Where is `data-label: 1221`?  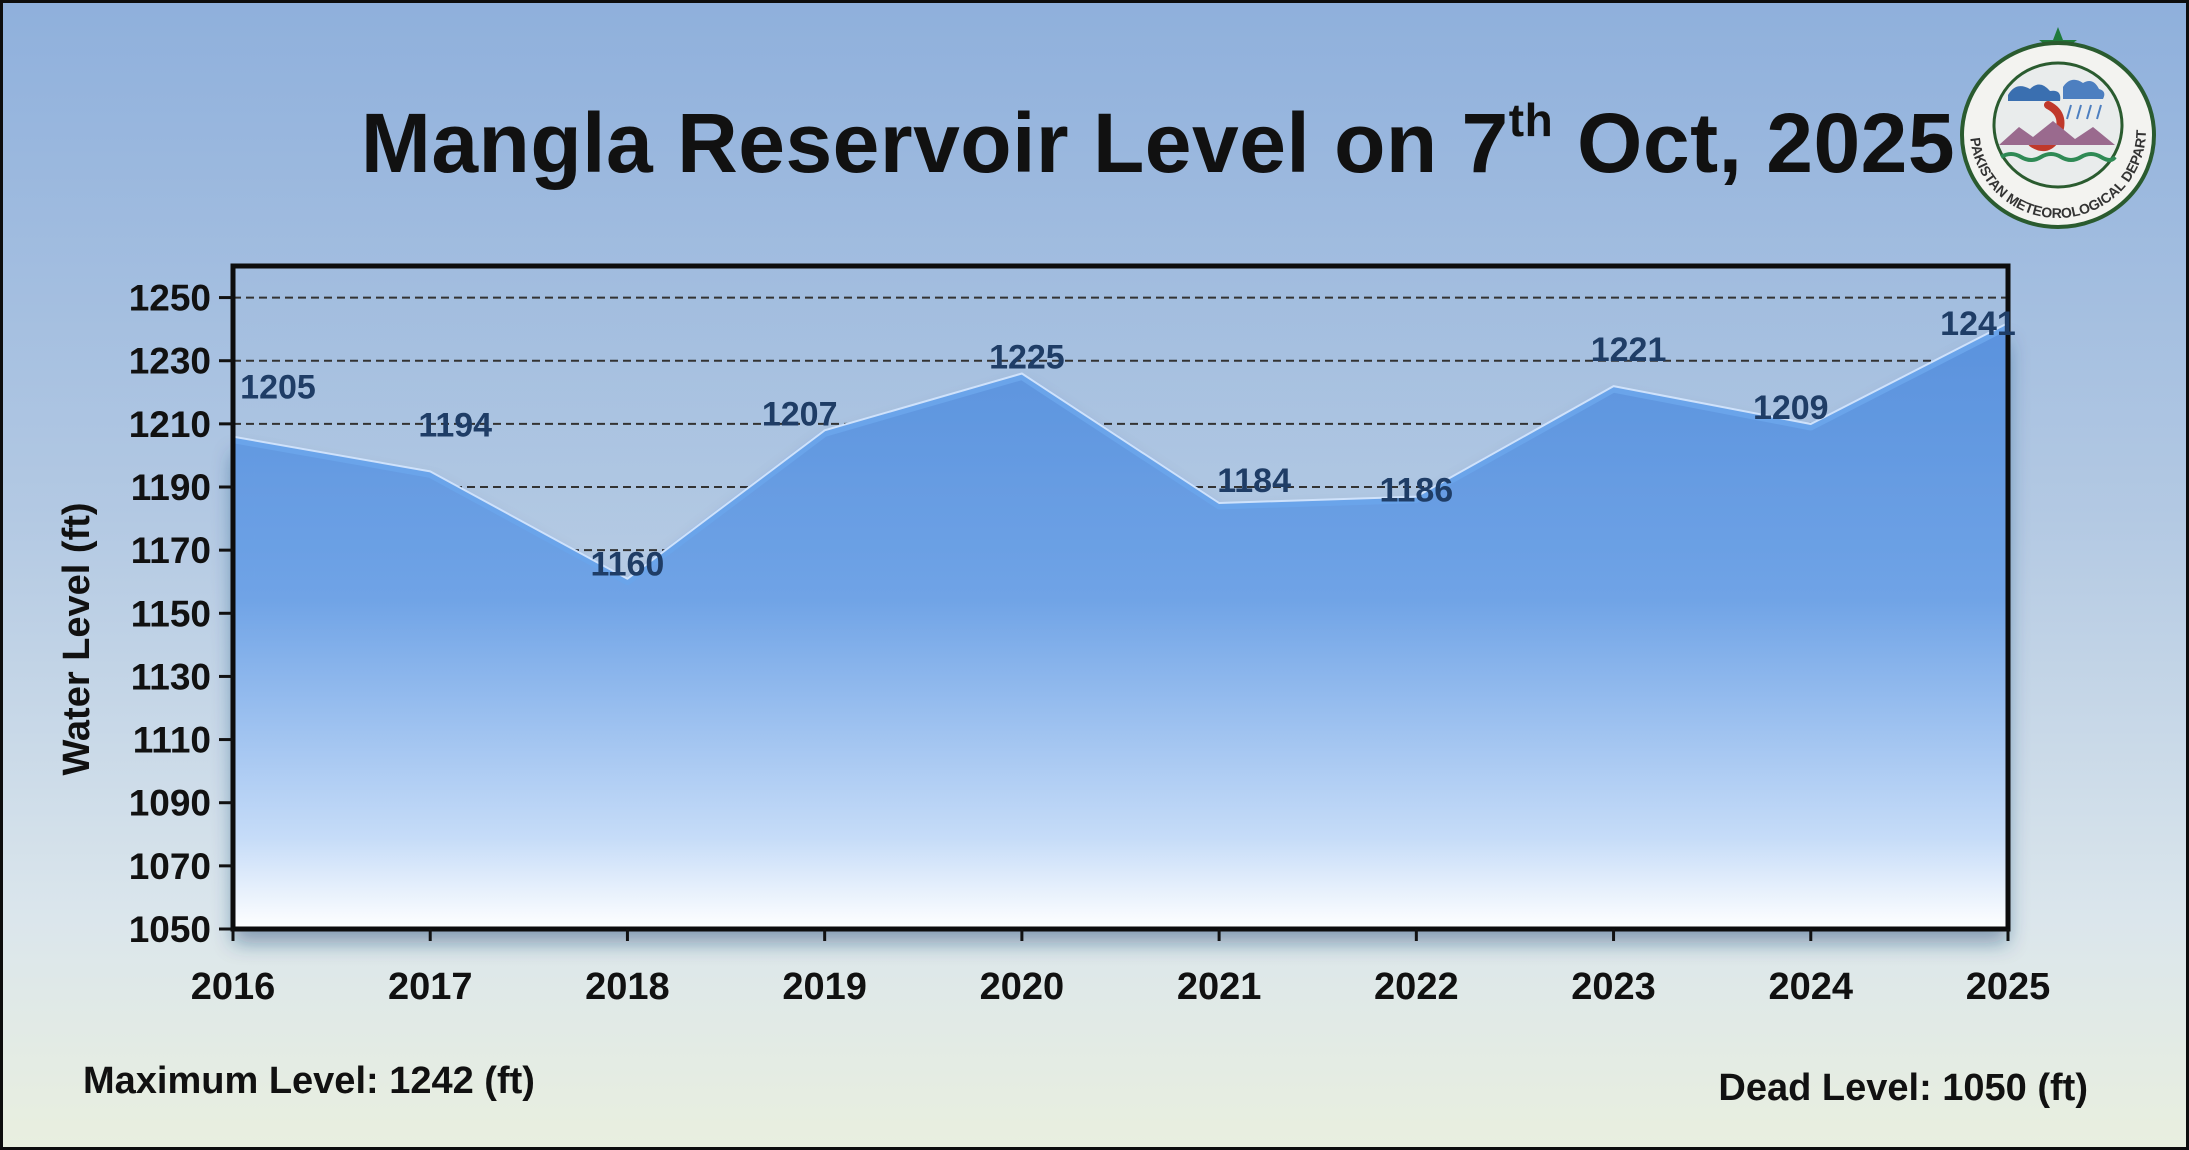
data-label: 1221 is located at coordinates (1629, 350).